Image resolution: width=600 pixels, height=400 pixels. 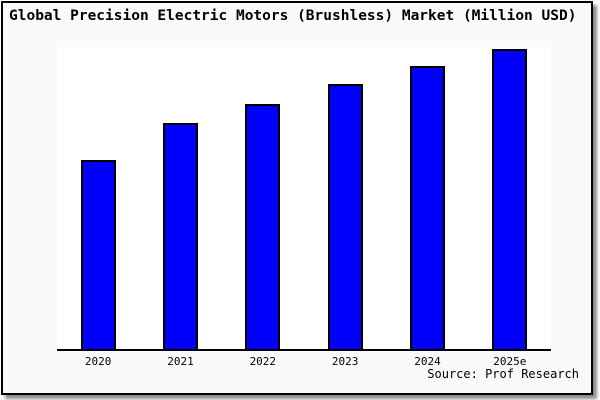 I want to click on x-tick-label-2022: 2022, so click(x=263, y=361).